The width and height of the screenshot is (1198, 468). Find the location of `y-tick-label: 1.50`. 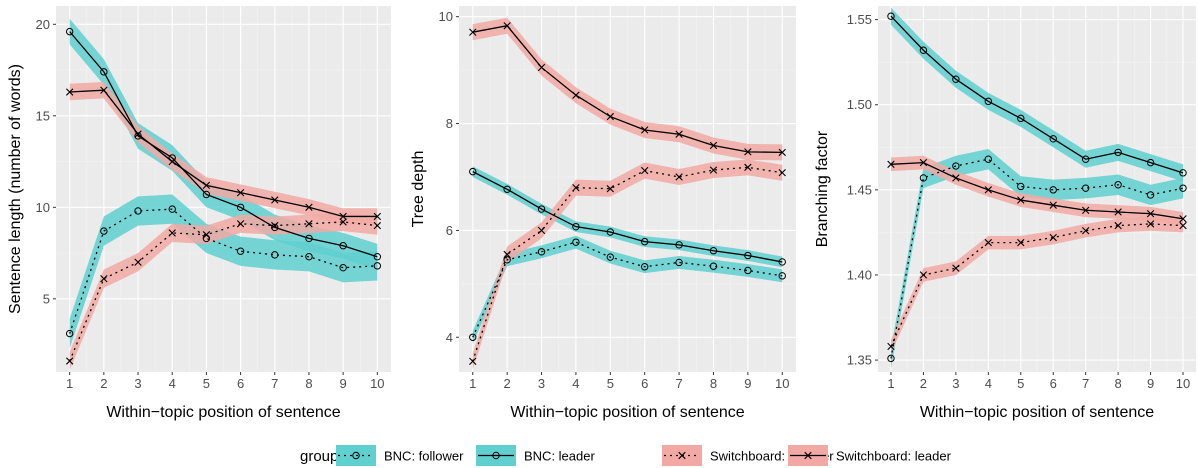

y-tick-label: 1.50 is located at coordinates (859, 104).